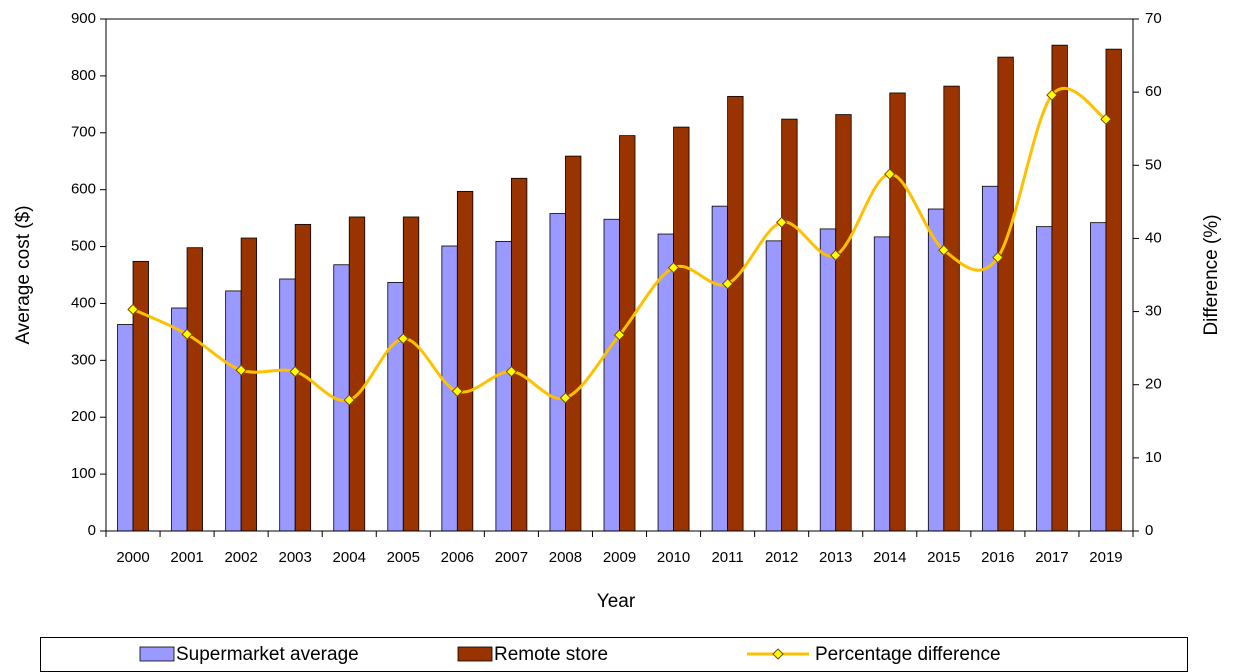 Image resolution: width=1235 pixels, height=672 pixels. What do you see at coordinates (1153, 237) in the screenshot?
I see `y2-tick-label: 40` at bounding box center [1153, 237].